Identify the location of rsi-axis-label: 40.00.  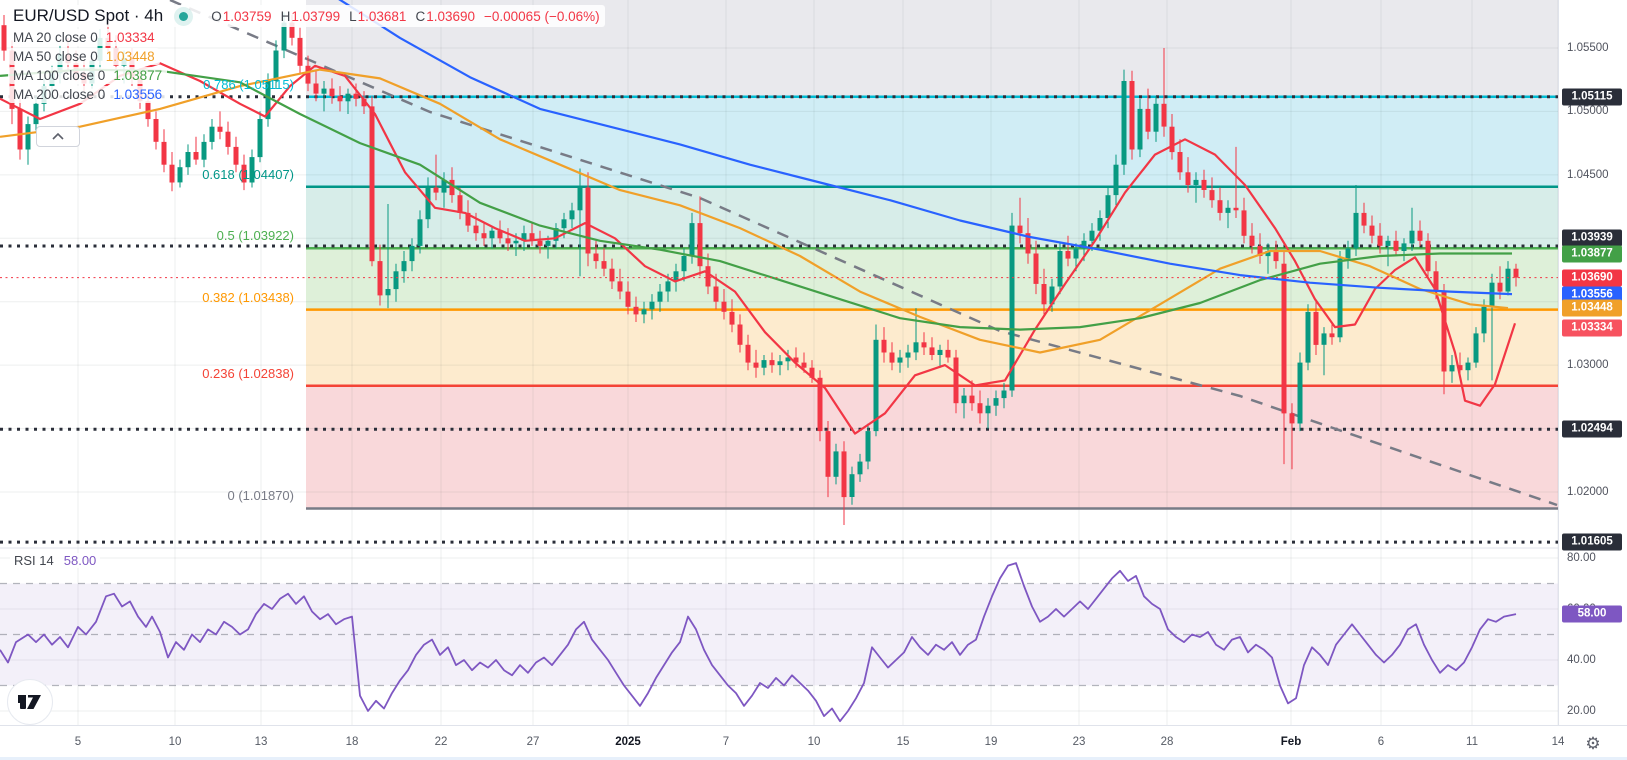
(1581, 660).